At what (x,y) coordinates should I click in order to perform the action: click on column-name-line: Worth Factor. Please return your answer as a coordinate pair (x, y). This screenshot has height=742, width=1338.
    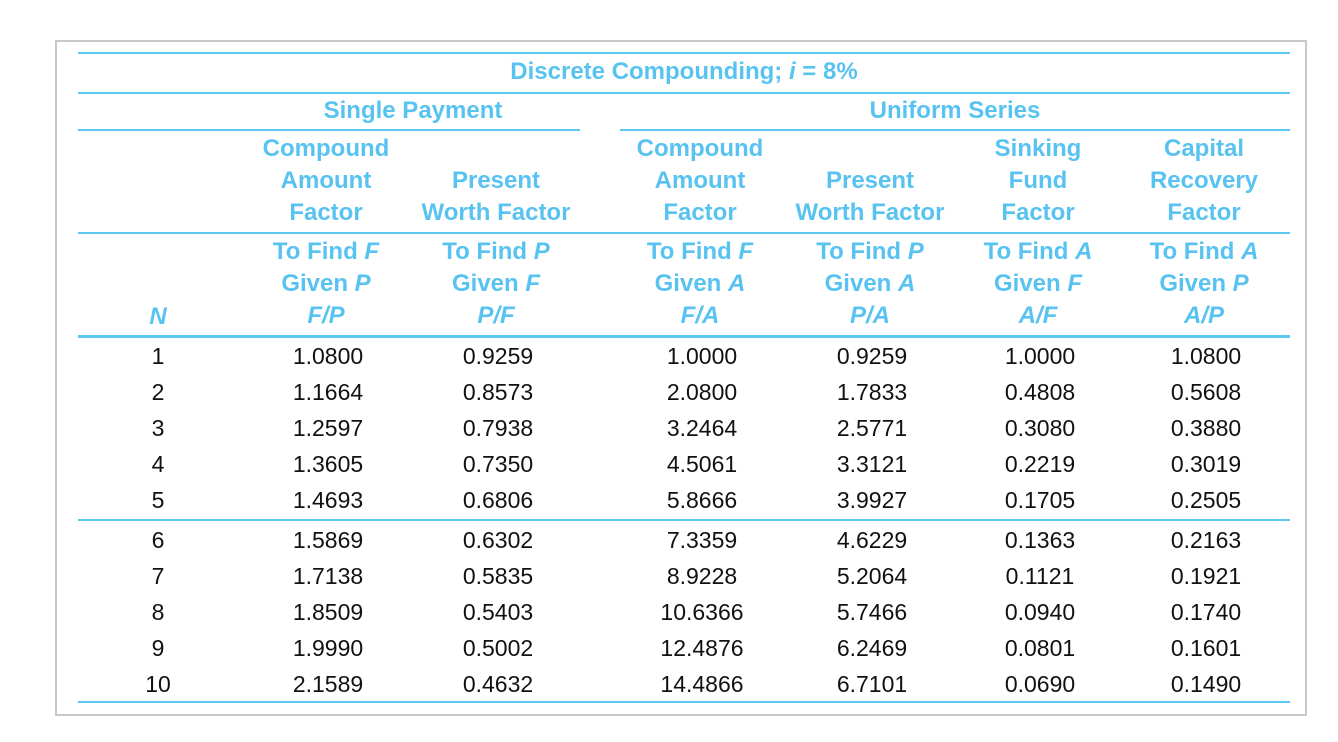
    Looking at the image, I should click on (870, 212).